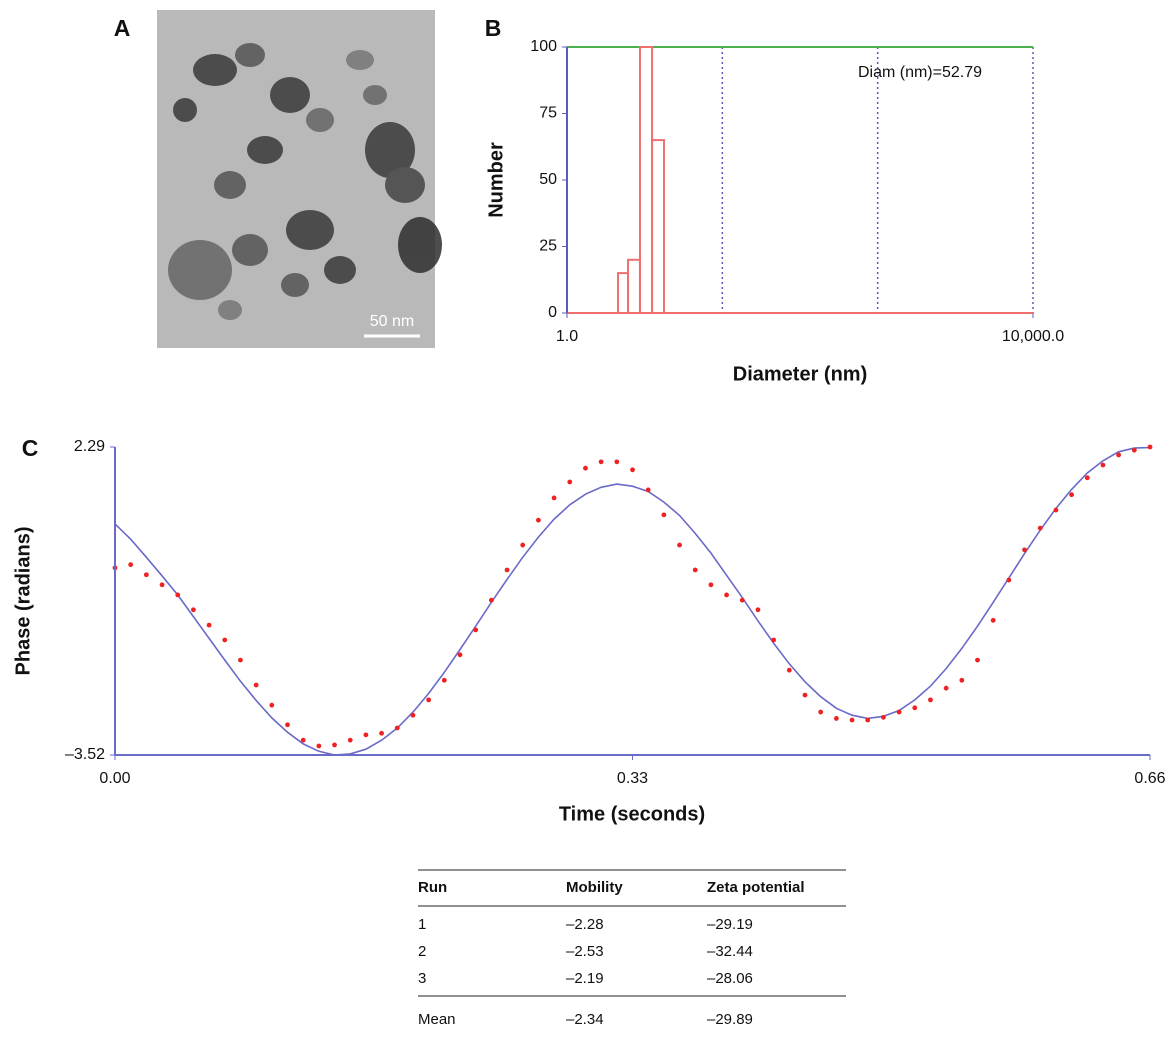  Describe the element at coordinates (632, 814) in the screenshot. I see `x-axis-title: Time (seconds)` at that location.